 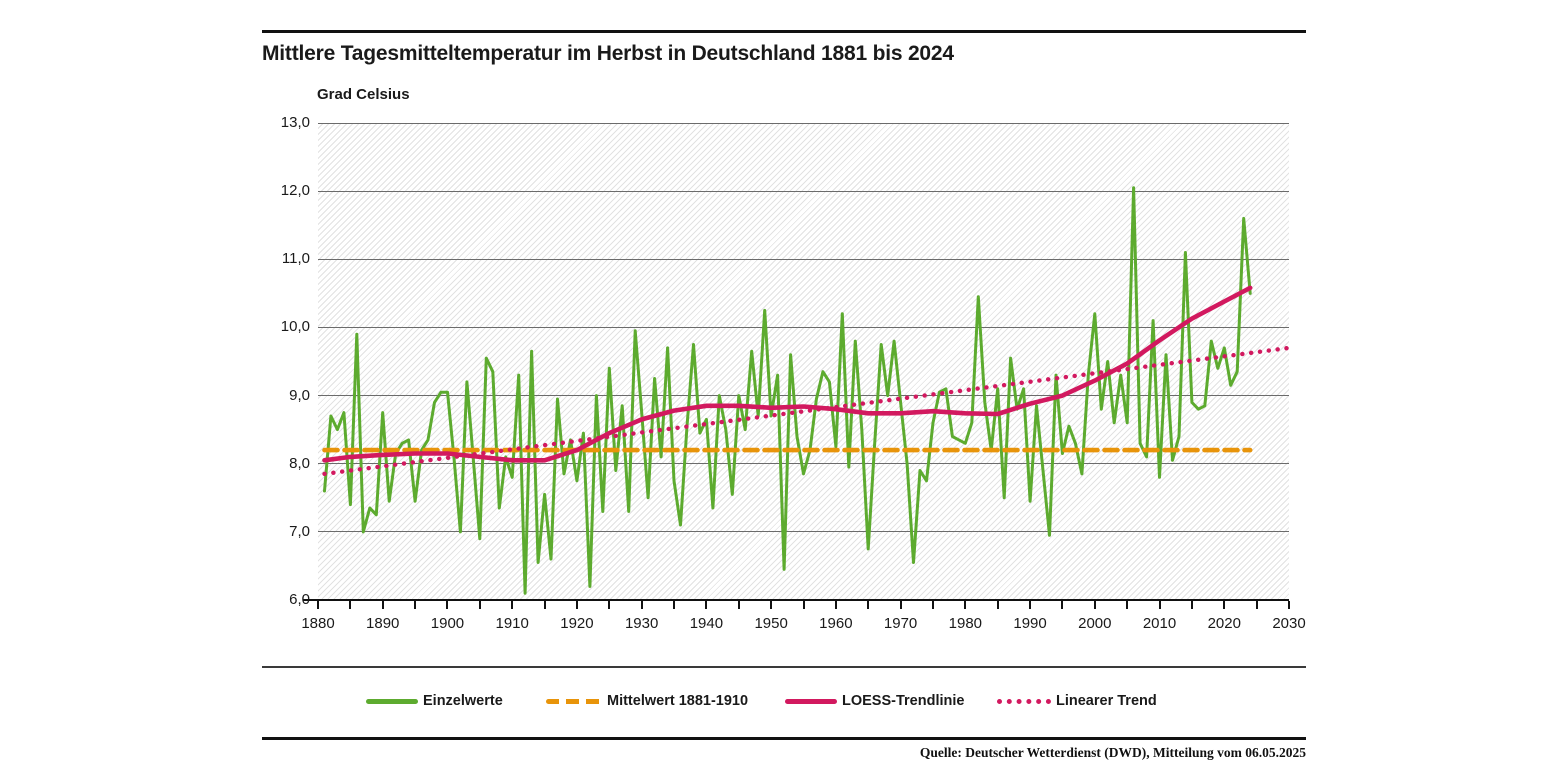 I want to click on y-axis-label: 12,0, so click(x=295, y=191).